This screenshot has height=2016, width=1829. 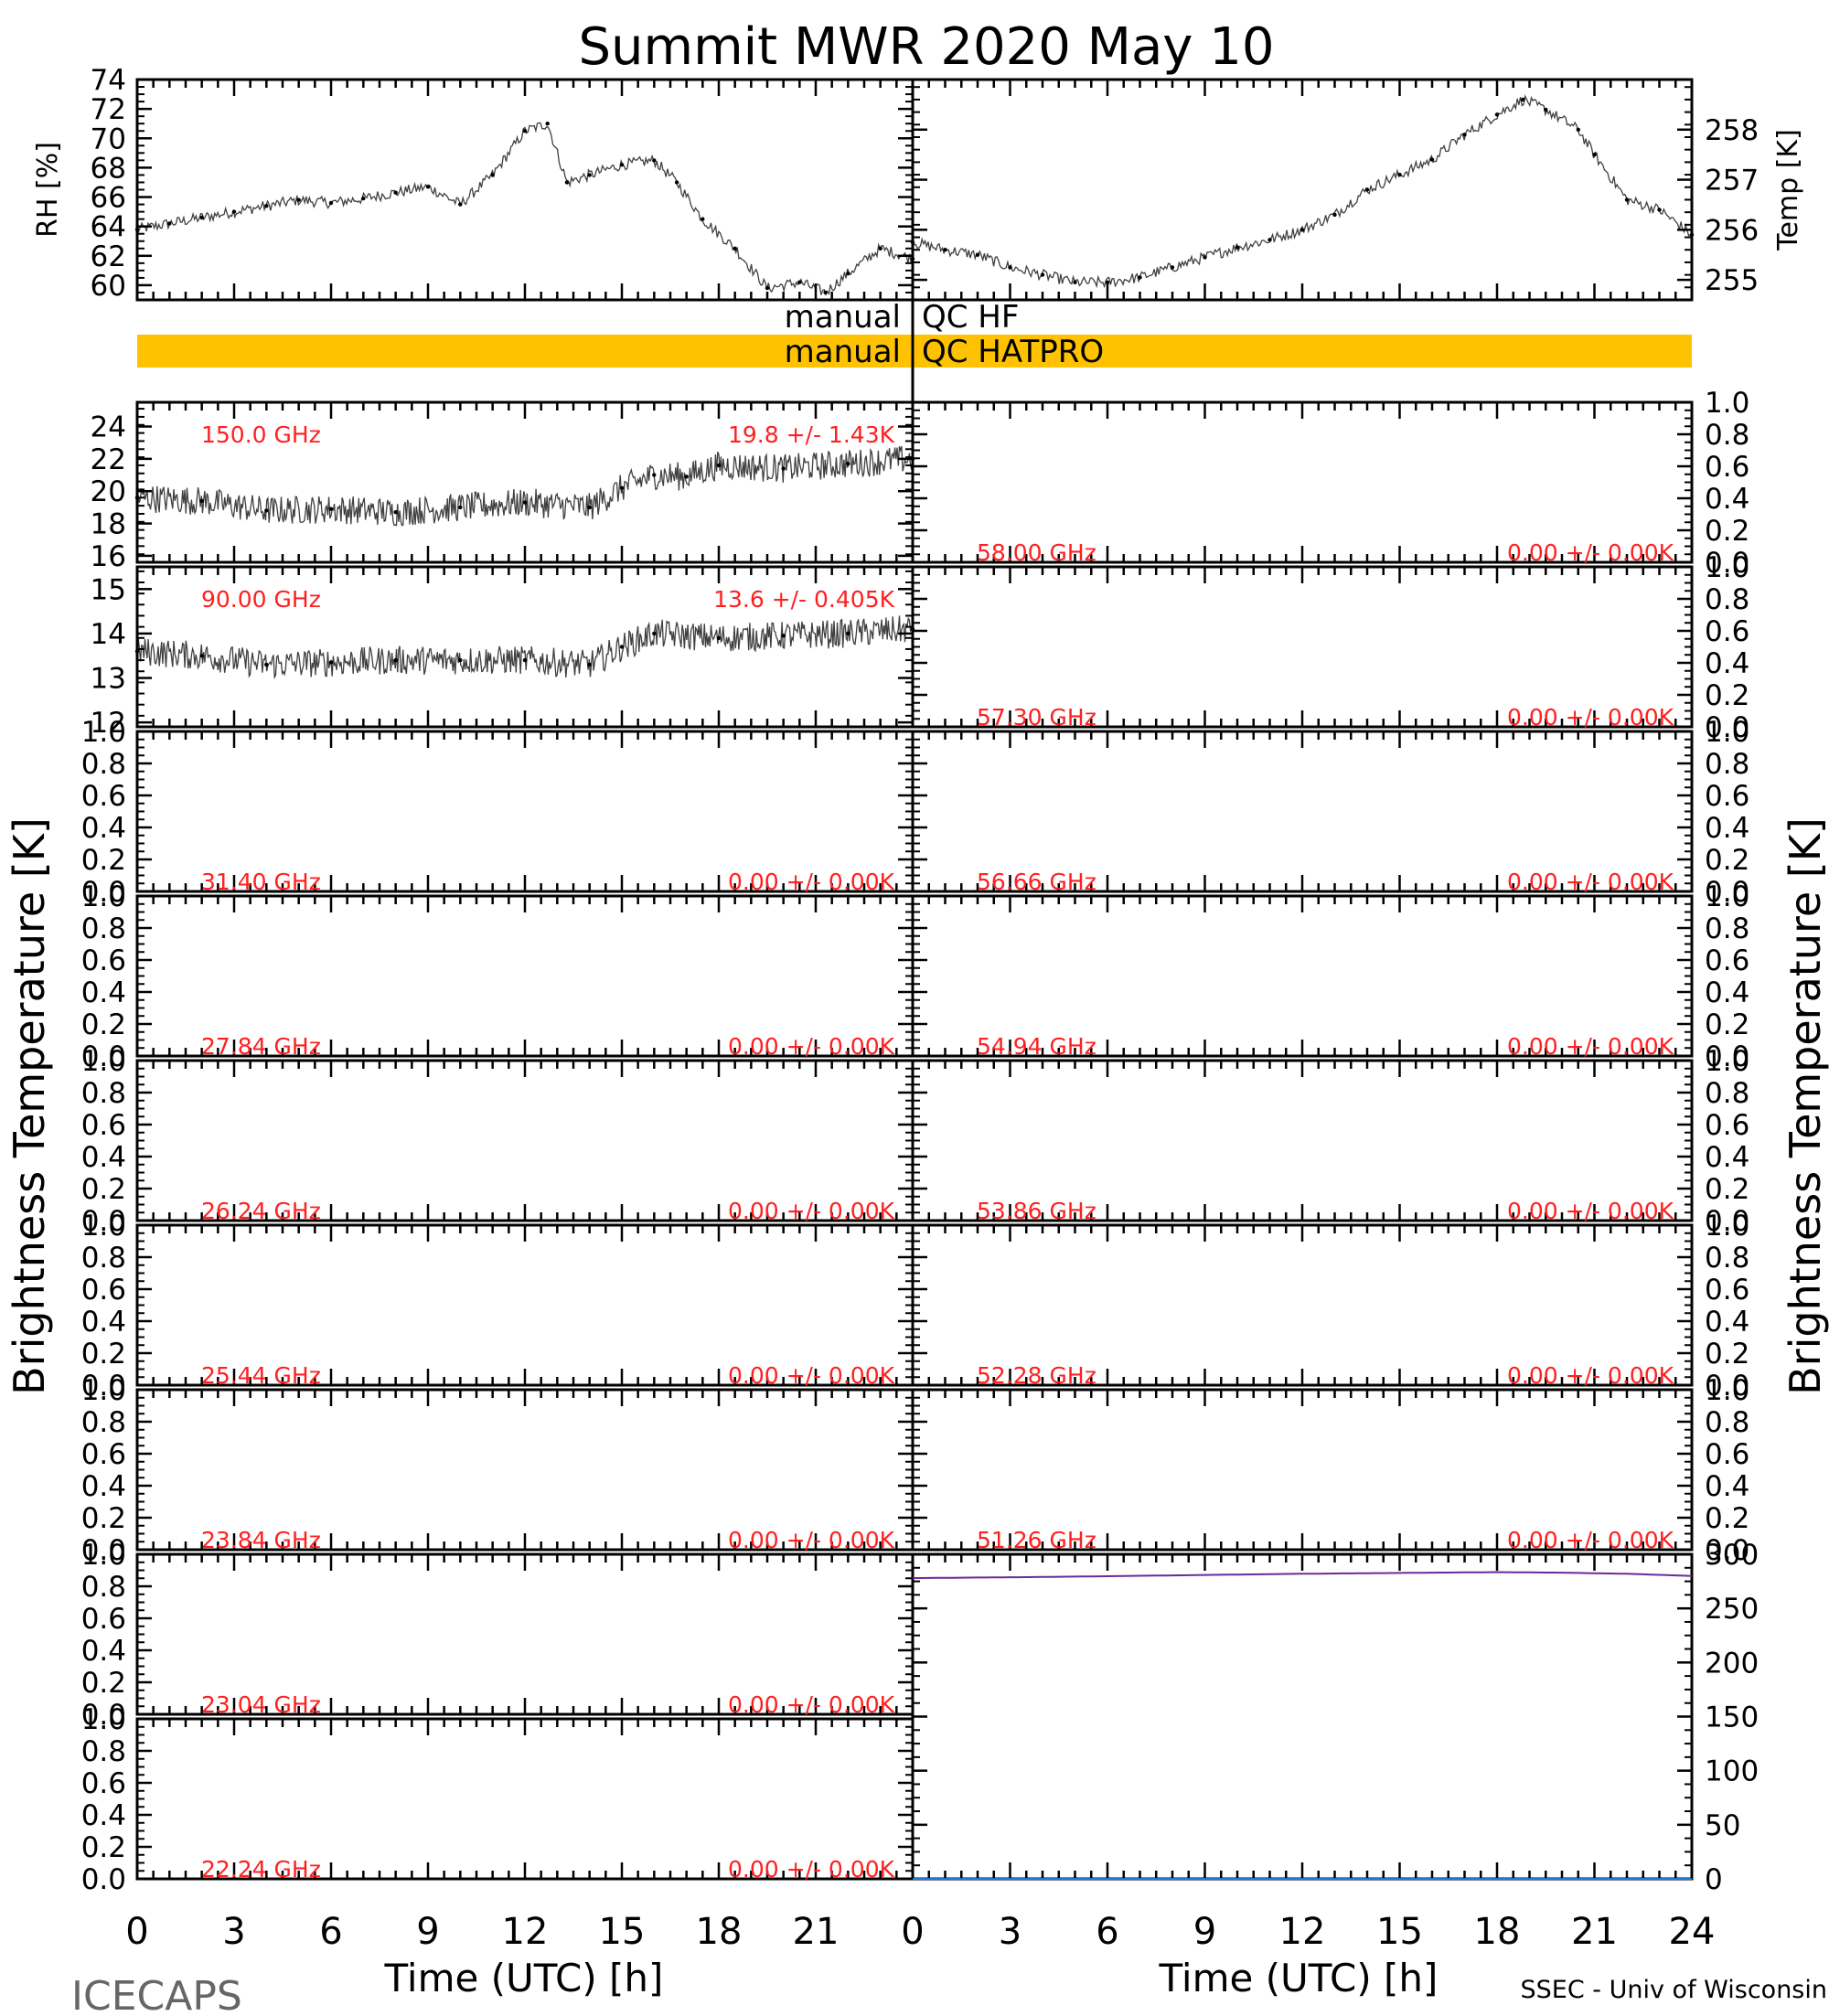 I want to click on y-tick-label: 100, so click(x=1732, y=1771).